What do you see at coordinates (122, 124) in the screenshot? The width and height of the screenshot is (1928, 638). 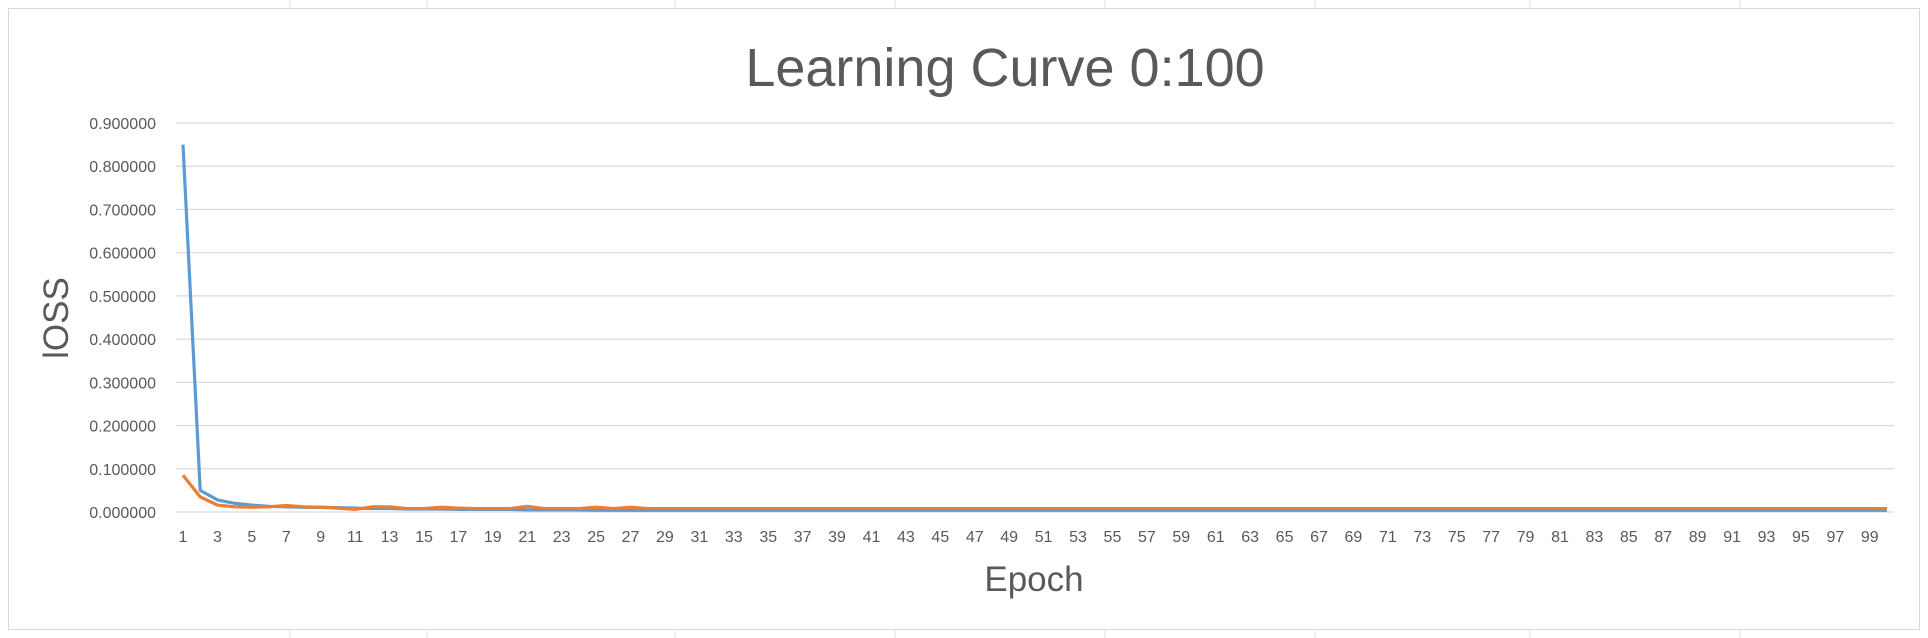 I see `y-tick-label: 0.900000` at bounding box center [122, 124].